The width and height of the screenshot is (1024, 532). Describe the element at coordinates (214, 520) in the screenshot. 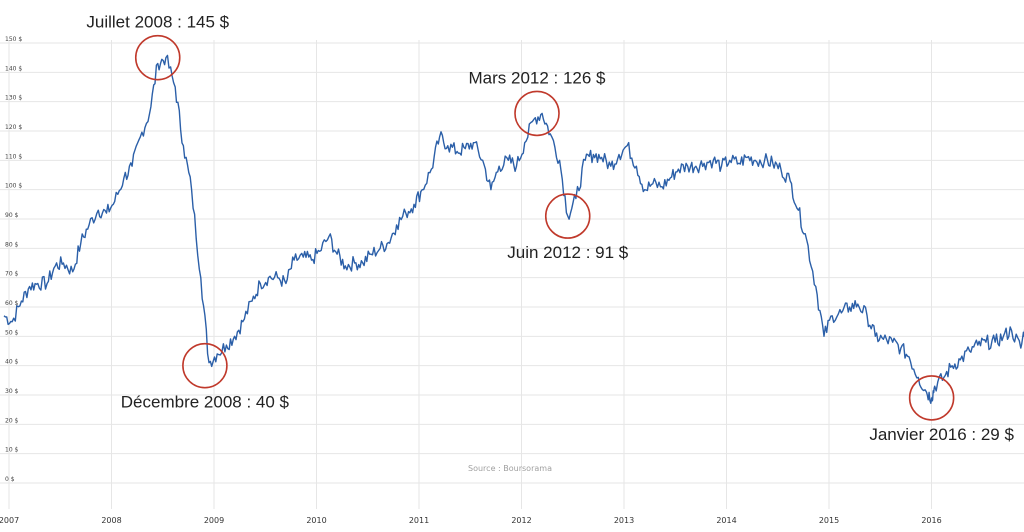

I see `x-tick-label: 2009` at that location.